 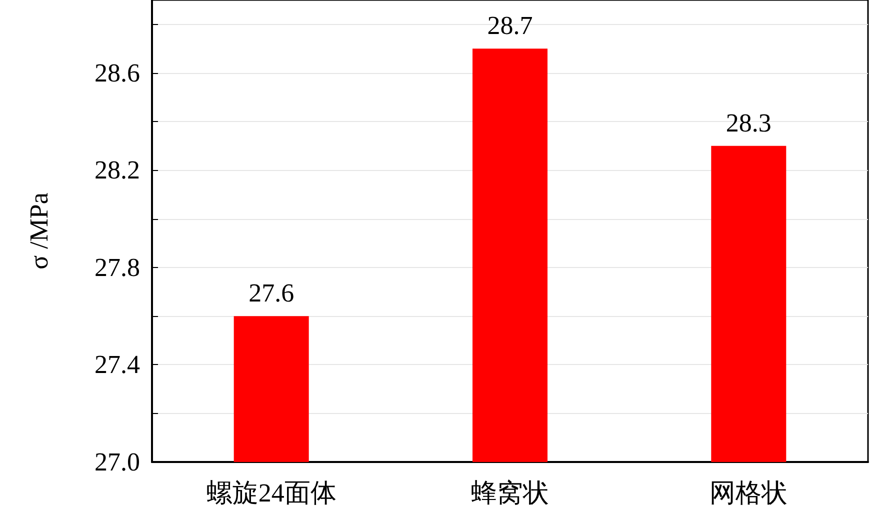 What do you see at coordinates (271, 293) in the screenshot?
I see `data-label: 27.6` at bounding box center [271, 293].